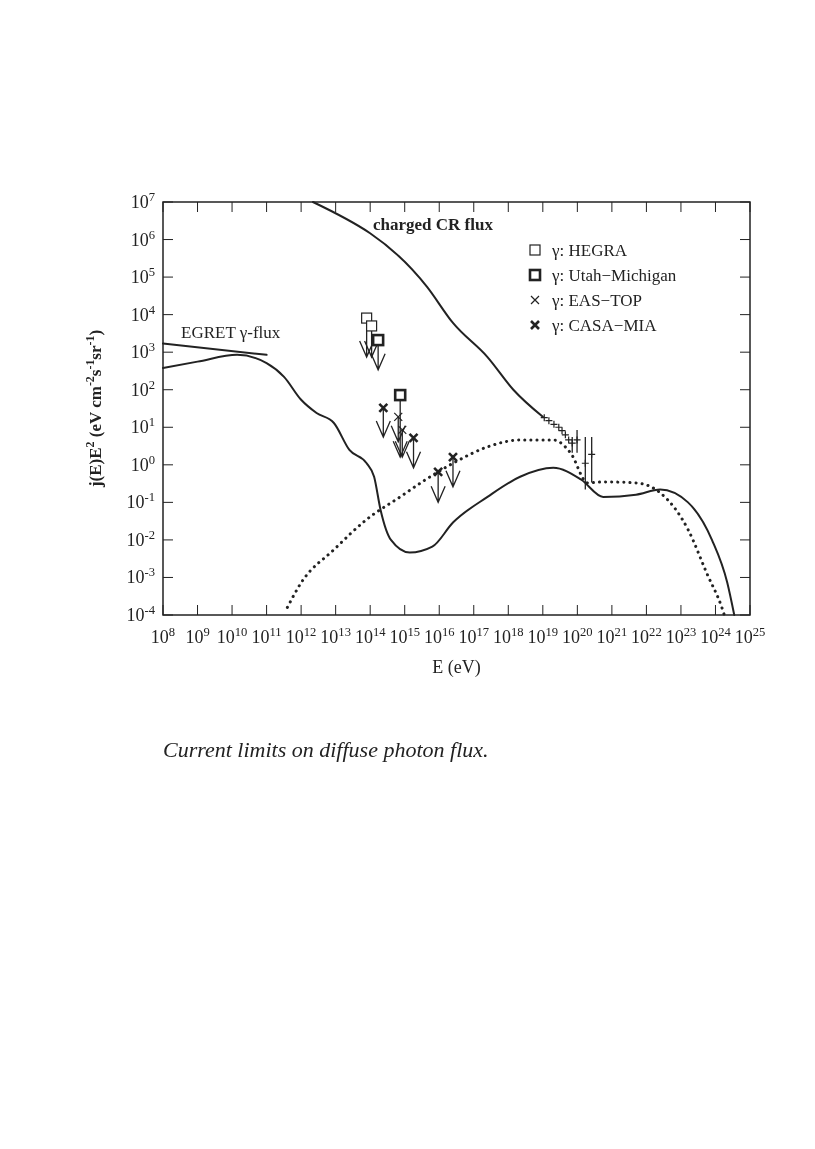 The height and width of the screenshot is (1149, 815). Describe the element at coordinates (716, 636) in the screenshot. I see `x-tick-label: 10$^{24}$` at that location.